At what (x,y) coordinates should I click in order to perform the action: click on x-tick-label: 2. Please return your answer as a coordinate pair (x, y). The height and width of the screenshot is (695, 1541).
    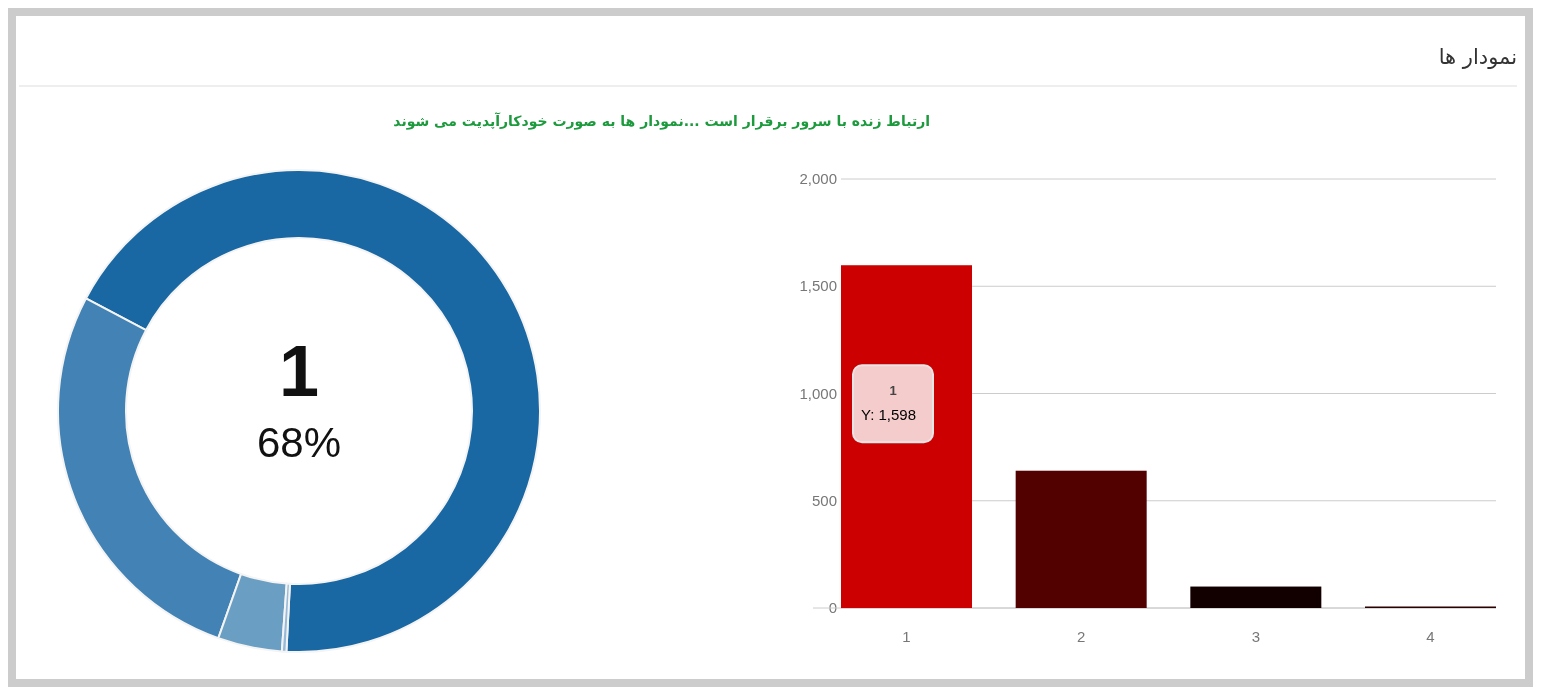
    Looking at the image, I should click on (1081, 636).